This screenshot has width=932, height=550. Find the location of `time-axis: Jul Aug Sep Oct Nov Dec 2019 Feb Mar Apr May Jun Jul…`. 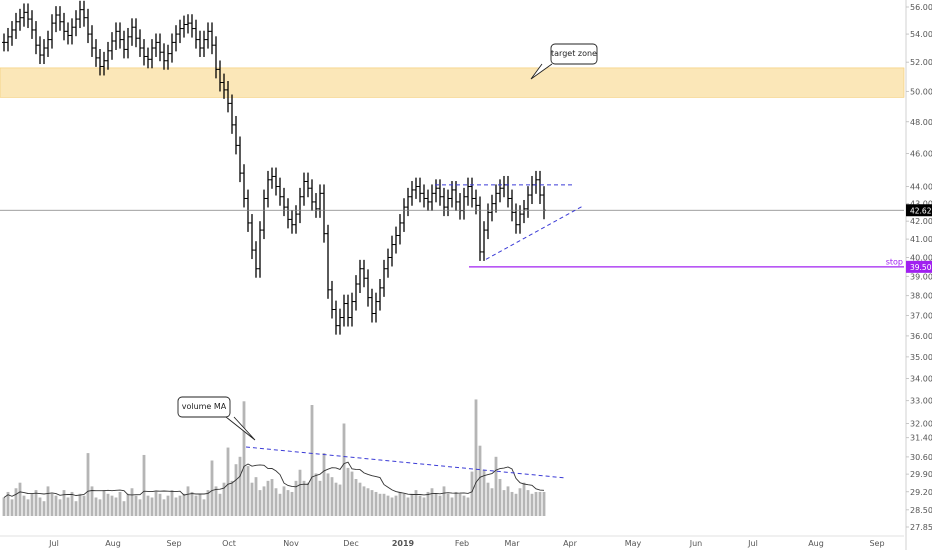

time-axis: Jul Aug Sep Oct Nov Dec 2019 Feb Mar Apr May Jun Jul… is located at coordinates (452, 541).